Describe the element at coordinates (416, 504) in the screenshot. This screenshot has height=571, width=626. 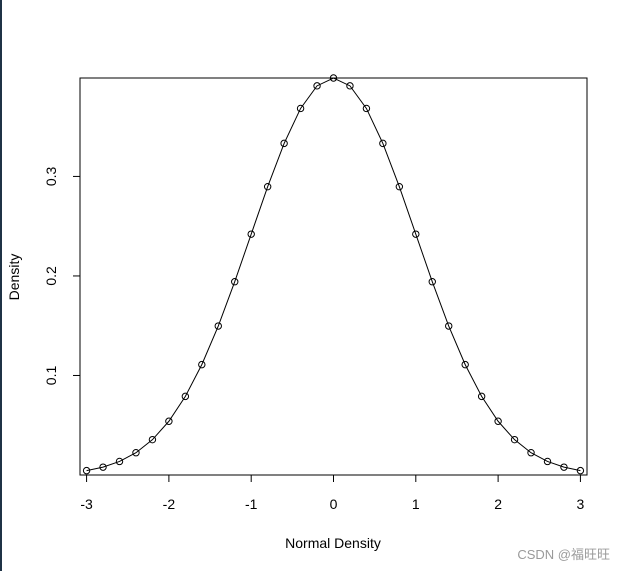
I see `x-tick-label: 1` at that location.